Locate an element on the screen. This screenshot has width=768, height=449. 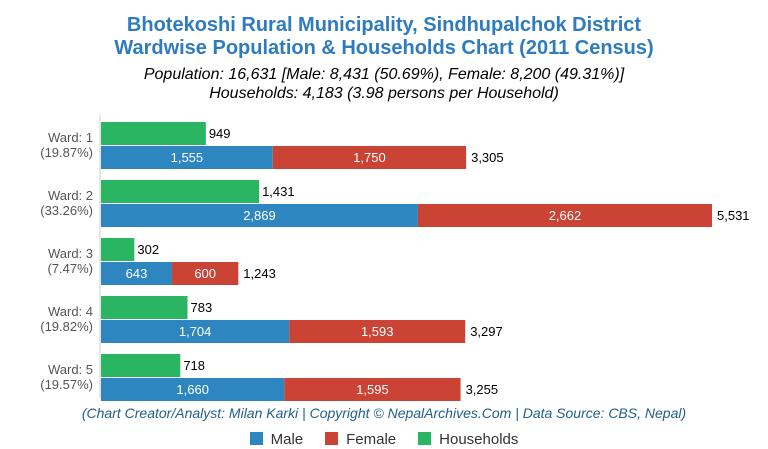
female-value-label: 1,595 is located at coordinates (372, 389).